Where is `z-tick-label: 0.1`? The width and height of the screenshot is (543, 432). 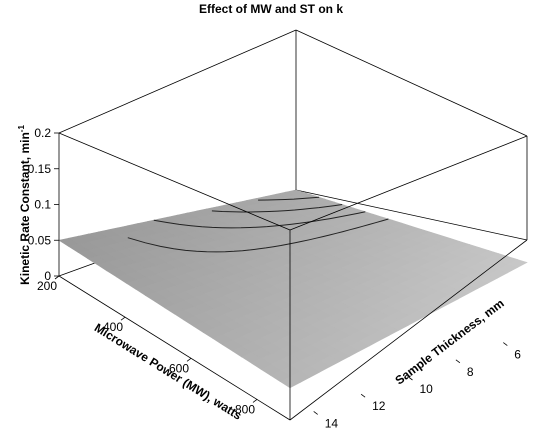
z-tick-label: 0.1 is located at coordinates (42, 205).